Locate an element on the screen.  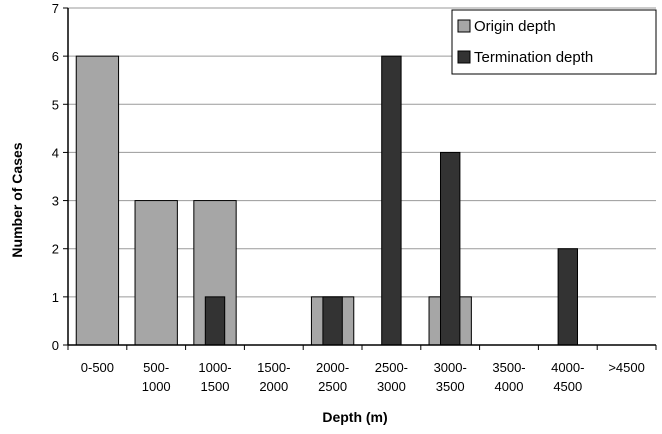
y-tick-label-5: 5 is located at coordinates (55, 104).